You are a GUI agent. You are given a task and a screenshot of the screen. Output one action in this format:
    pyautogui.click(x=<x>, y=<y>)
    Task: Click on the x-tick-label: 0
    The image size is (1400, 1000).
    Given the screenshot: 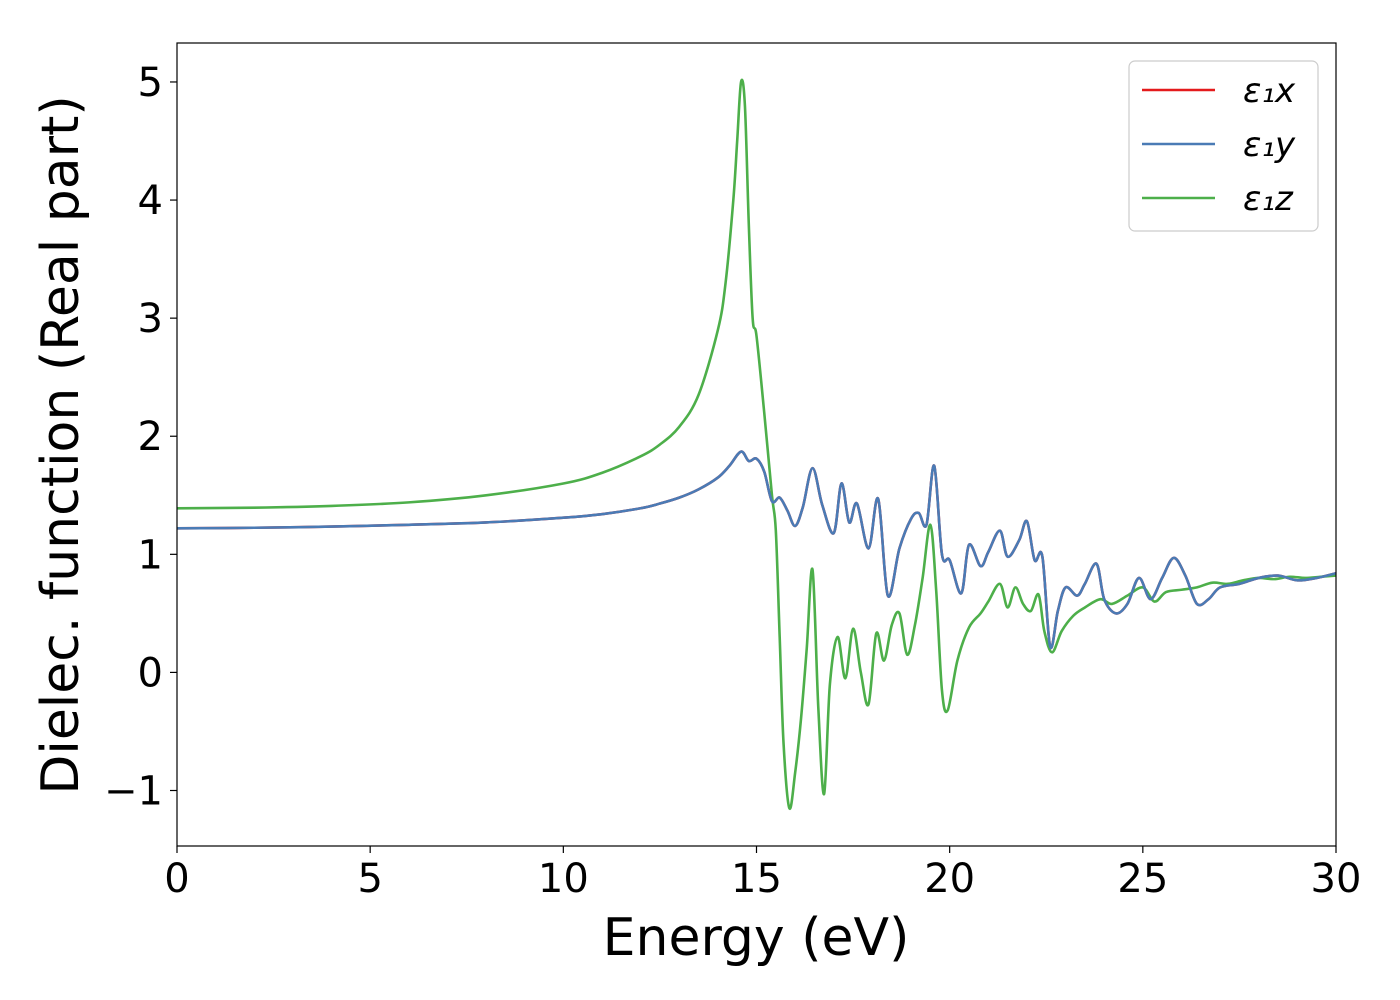 What is the action you would take?
    pyautogui.click(x=176, y=879)
    